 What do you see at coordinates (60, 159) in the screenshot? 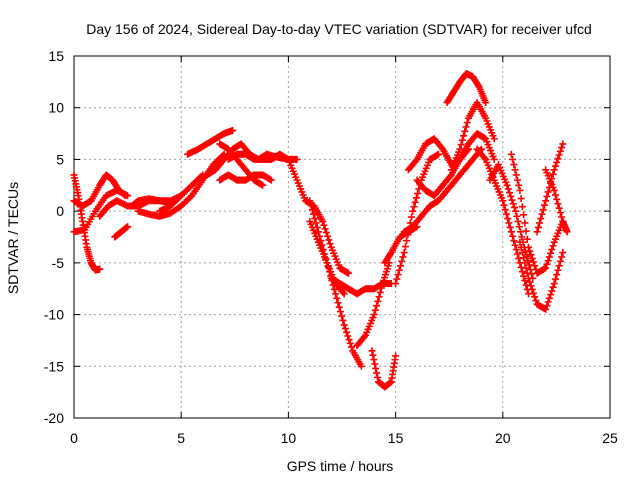
I see `y-tick-label: 5` at bounding box center [60, 159].